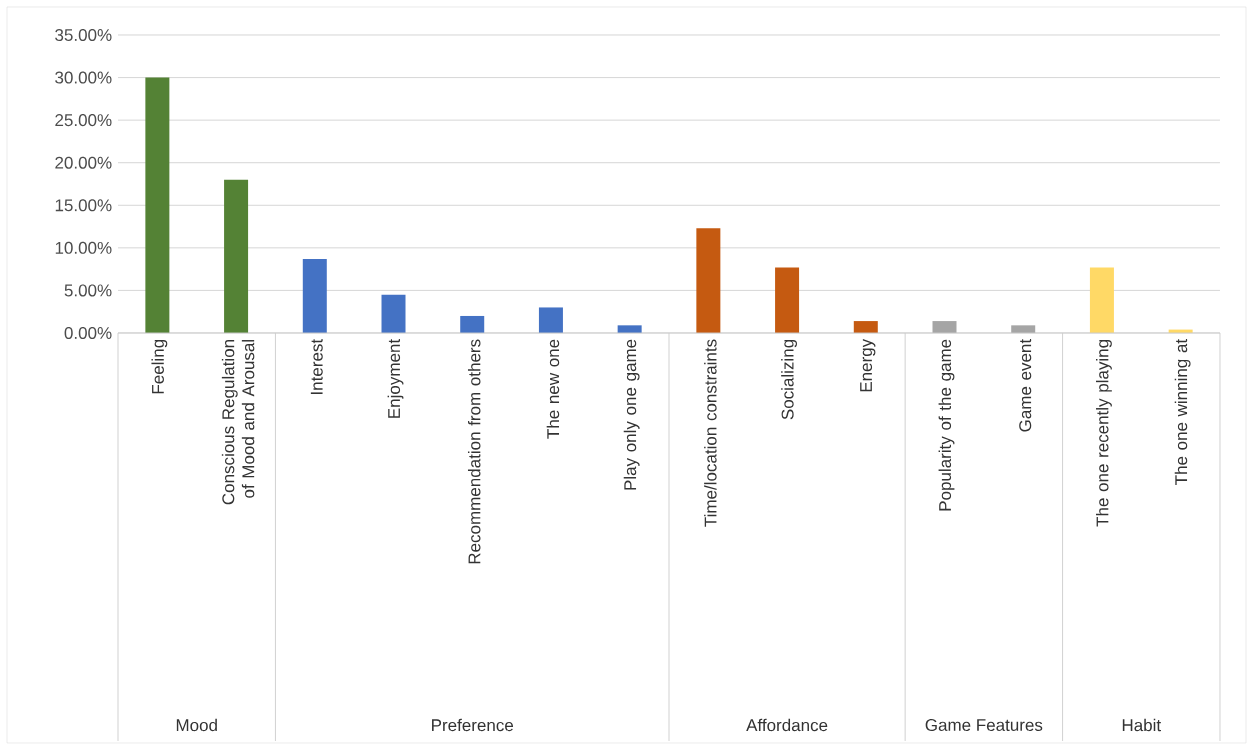  I want to click on text: Affordance, so click(787, 725).